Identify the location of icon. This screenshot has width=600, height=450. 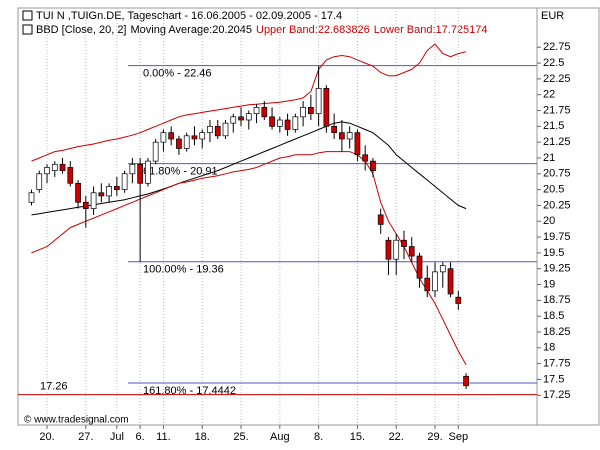
(27, 29).